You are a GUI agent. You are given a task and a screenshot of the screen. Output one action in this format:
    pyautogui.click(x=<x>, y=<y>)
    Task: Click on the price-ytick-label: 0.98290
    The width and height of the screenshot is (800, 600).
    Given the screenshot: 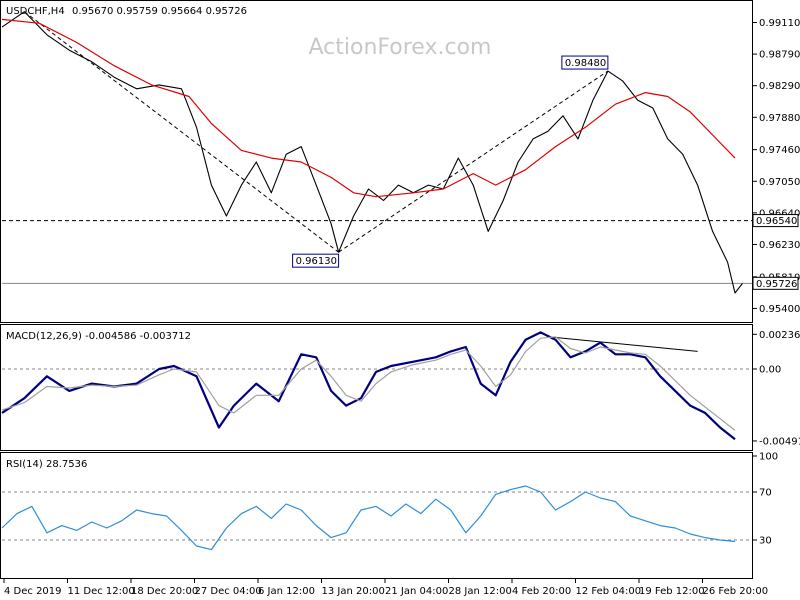 What is the action you would take?
    pyautogui.click(x=779, y=86)
    